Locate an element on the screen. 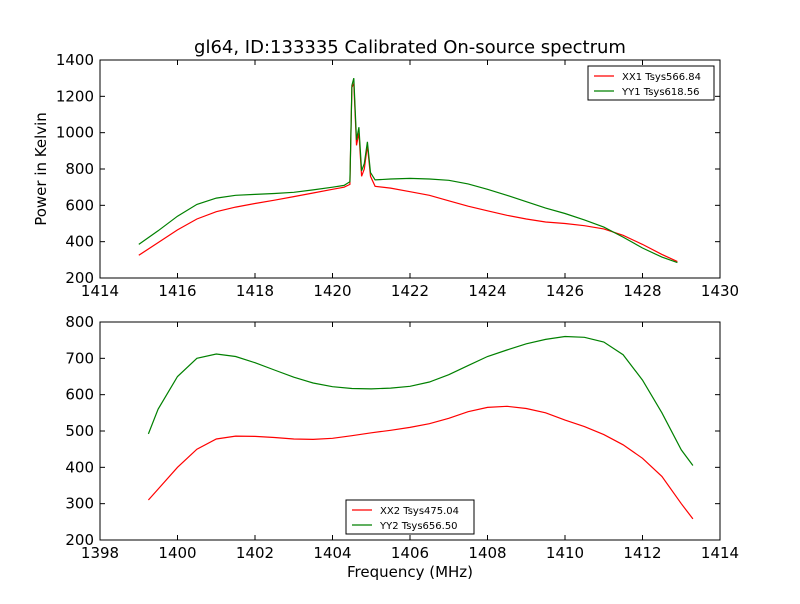 This screenshot has width=800, height=604. y-tick-label: 1400 is located at coordinates (75, 60).